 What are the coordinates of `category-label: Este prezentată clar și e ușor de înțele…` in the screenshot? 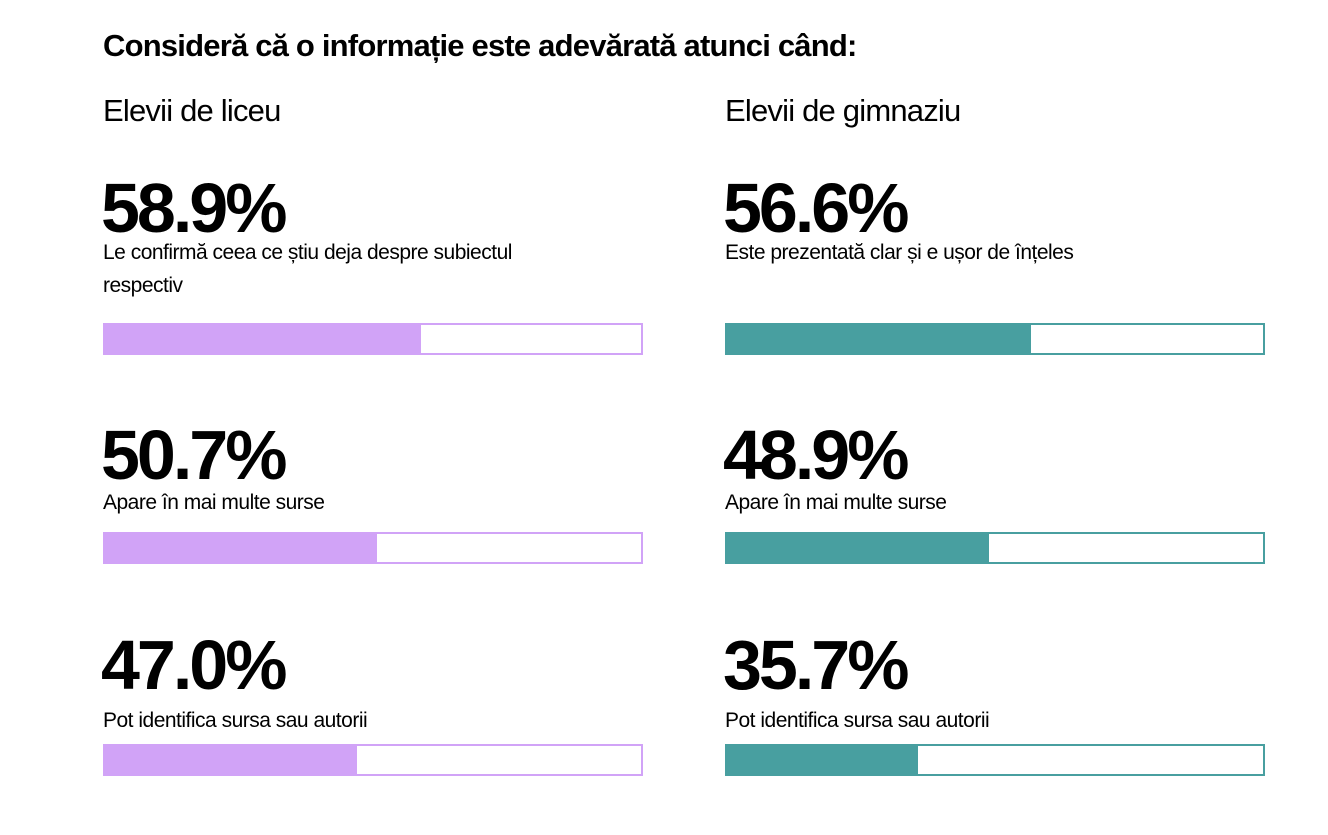 It's located at (899, 252).